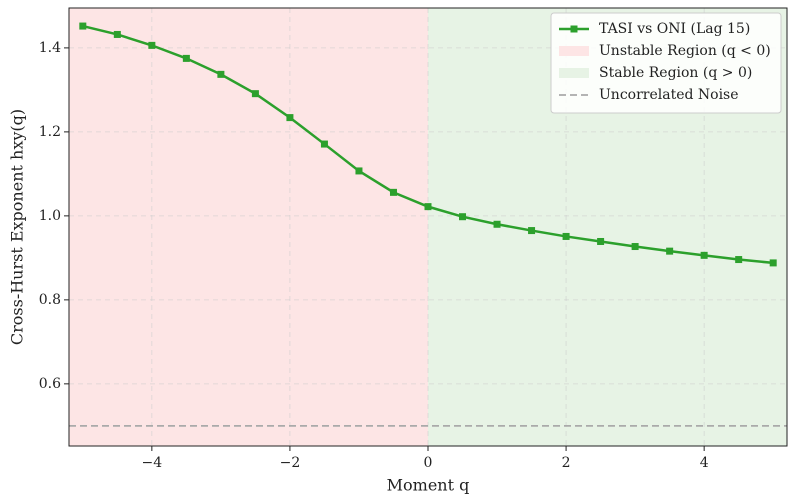  Describe the element at coordinates (566, 463) in the screenshot. I see `x-tick-label: 2` at that location.